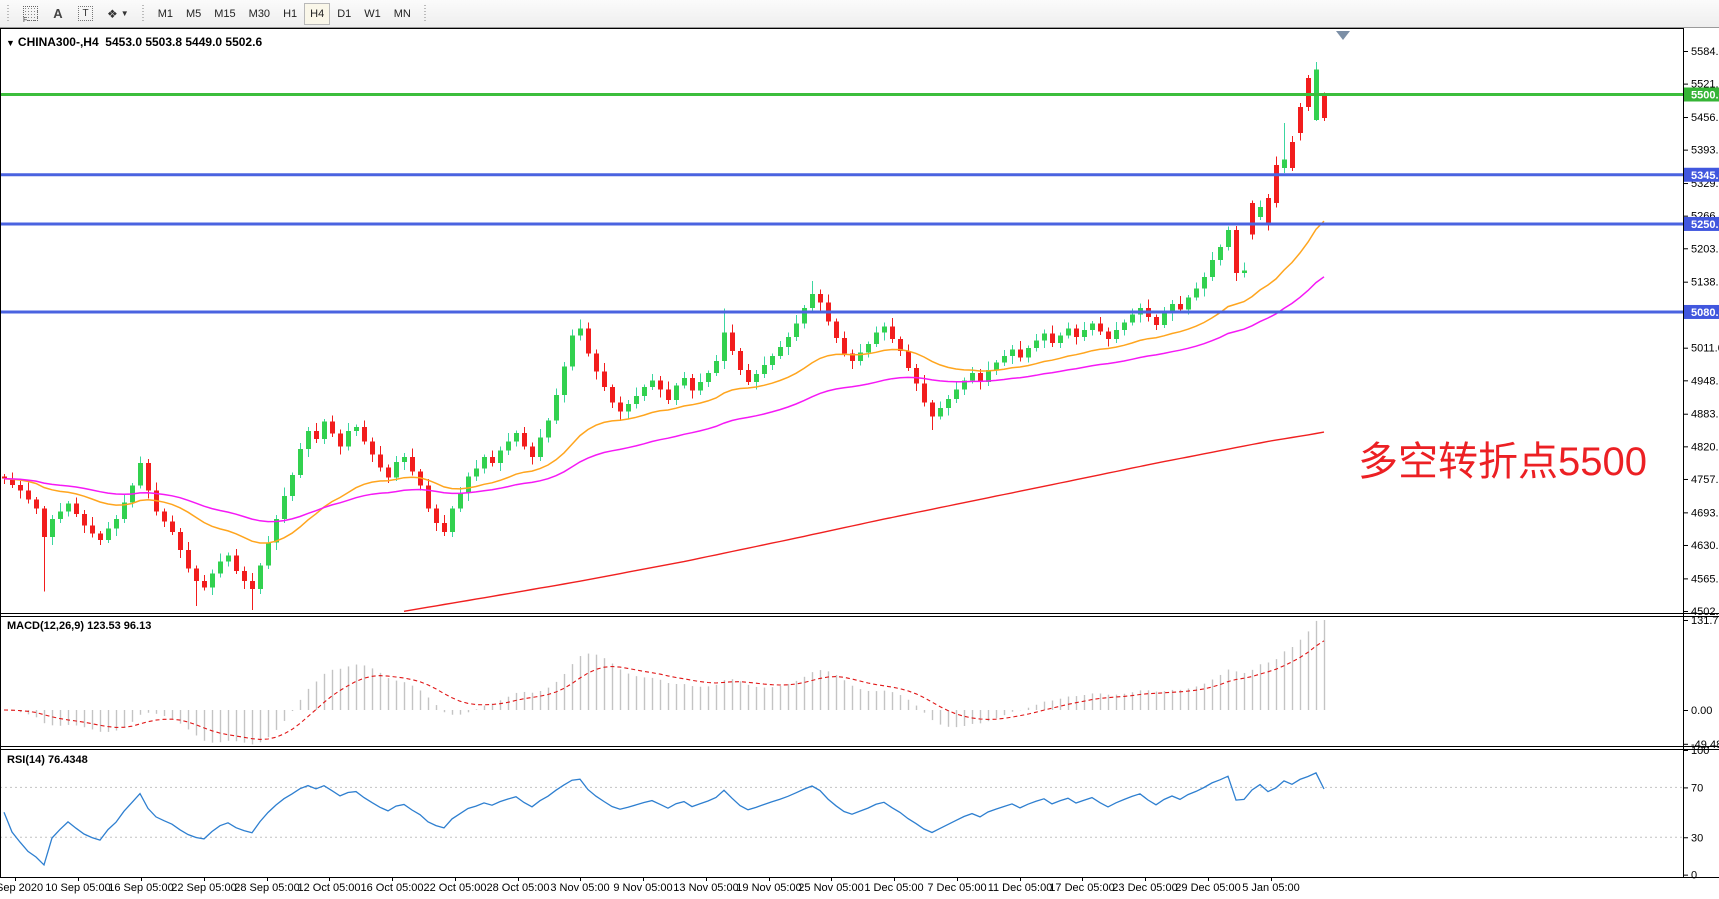  I want to click on svg-text: 5345.0, so click(1705, 176).